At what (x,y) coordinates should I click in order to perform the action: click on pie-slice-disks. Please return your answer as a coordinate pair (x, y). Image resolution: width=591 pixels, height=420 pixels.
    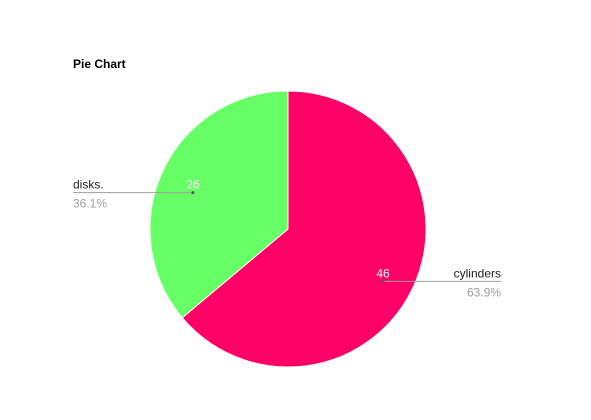
    Looking at the image, I should click on (219, 204).